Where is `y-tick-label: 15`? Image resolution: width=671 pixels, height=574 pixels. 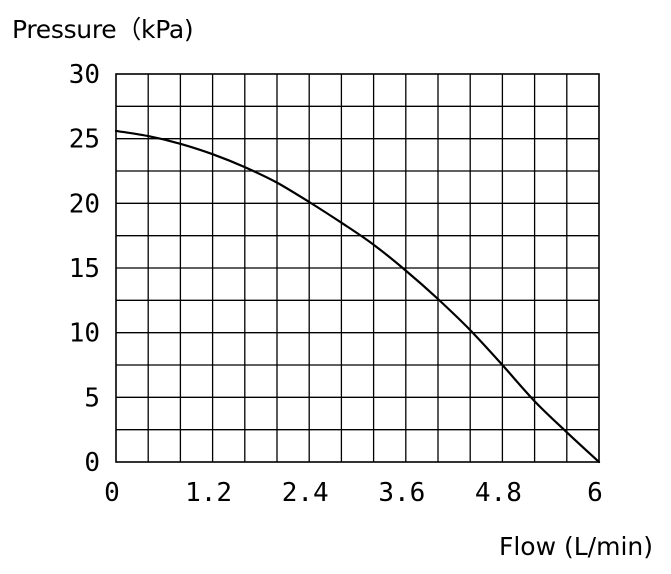 y-tick-label: 15 is located at coordinates (84, 269).